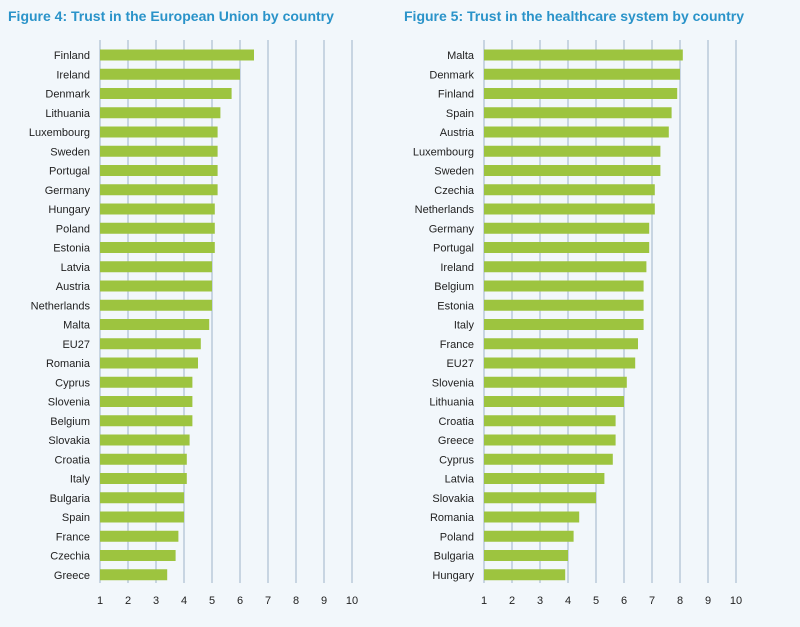 The width and height of the screenshot is (800, 627). I want to click on fig4-category-label: Lithuania, so click(68, 114).